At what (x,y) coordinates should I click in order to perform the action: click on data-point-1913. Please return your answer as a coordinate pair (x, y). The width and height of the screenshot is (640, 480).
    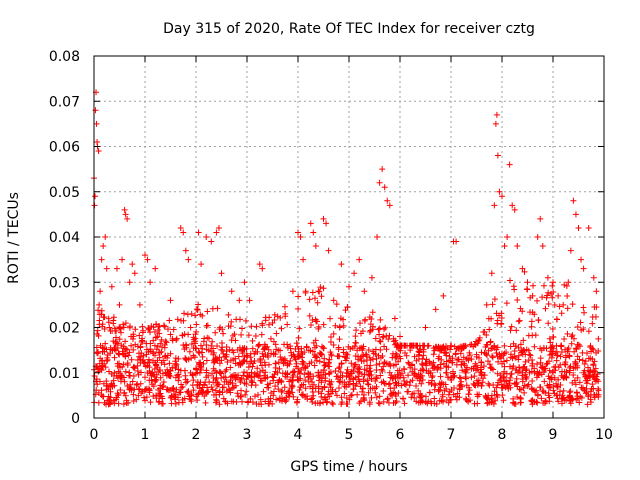
    Looking at the image, I should click on (351, 394).